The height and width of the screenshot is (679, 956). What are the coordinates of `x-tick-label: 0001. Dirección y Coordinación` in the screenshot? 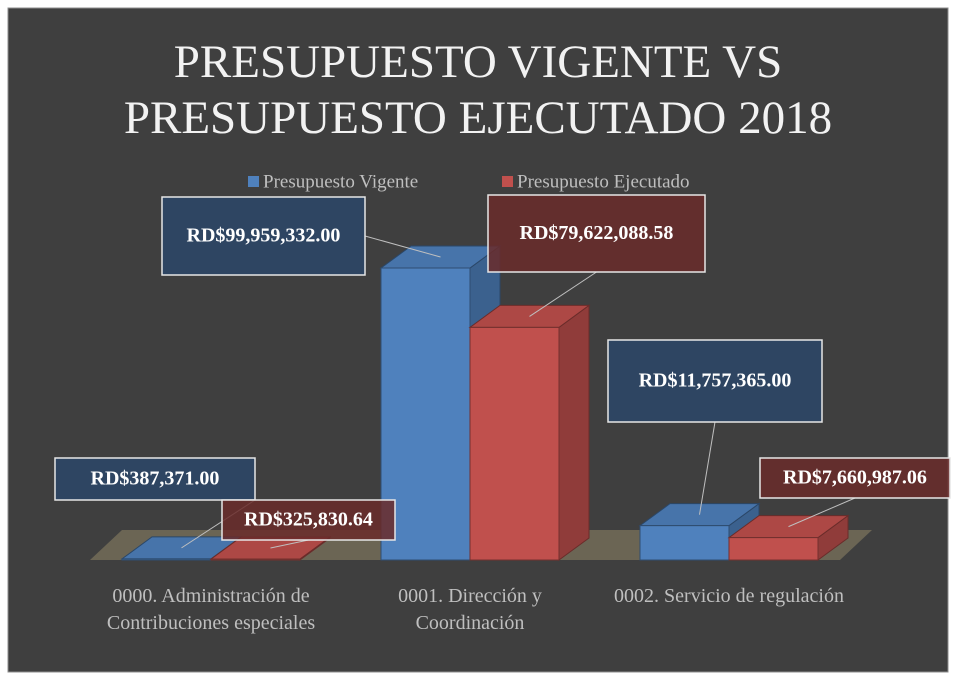 It's located at (470, 609).